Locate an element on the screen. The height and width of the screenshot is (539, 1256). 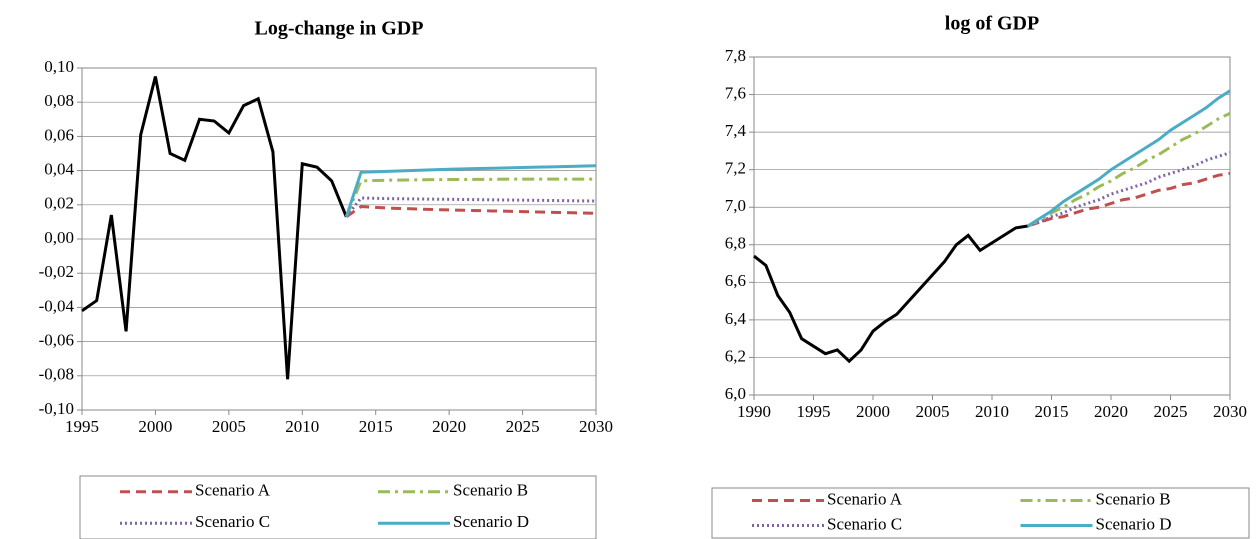
chart-title: Log-change in GDP is located at coordinates (339, 29).